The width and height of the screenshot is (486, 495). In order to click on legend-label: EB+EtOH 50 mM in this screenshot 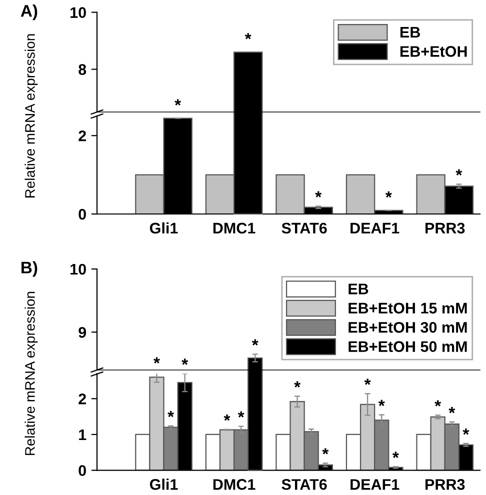, I will do `click(407, 346)`.